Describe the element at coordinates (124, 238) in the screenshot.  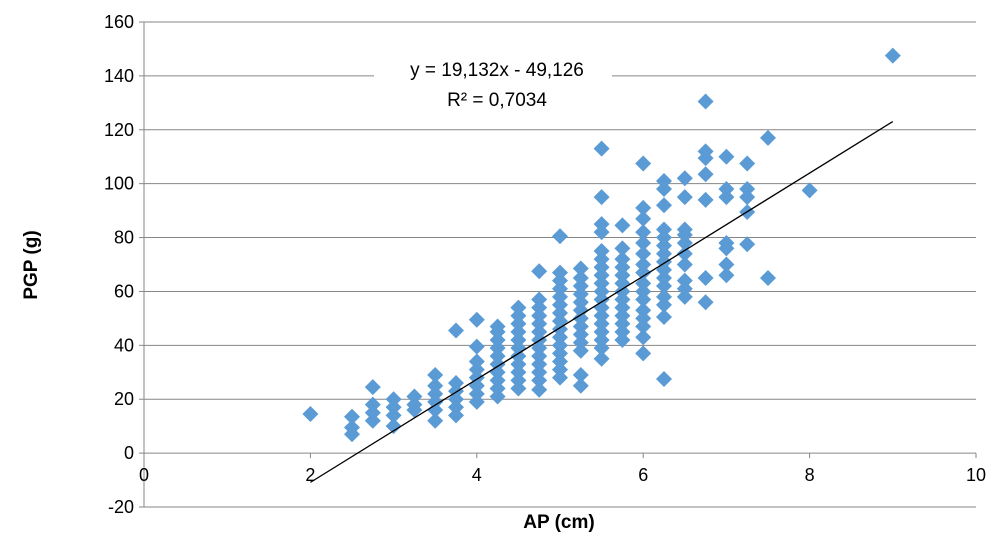
I see `y-tick-label: 80` at that location.